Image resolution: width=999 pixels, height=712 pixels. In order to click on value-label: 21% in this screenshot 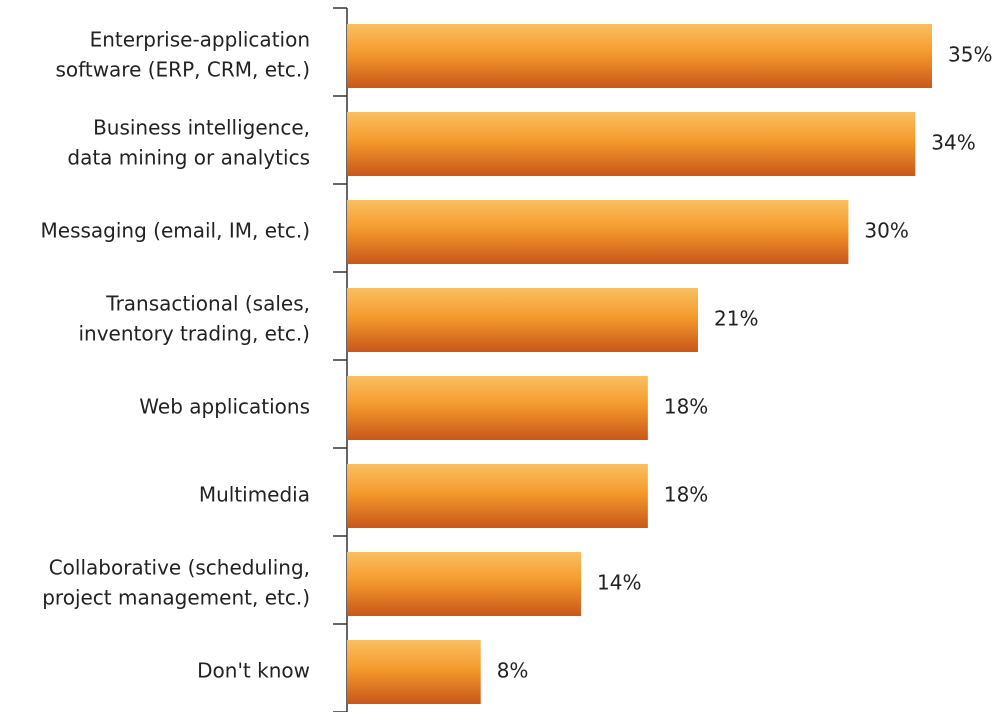, I will do `click(736, 319)`.